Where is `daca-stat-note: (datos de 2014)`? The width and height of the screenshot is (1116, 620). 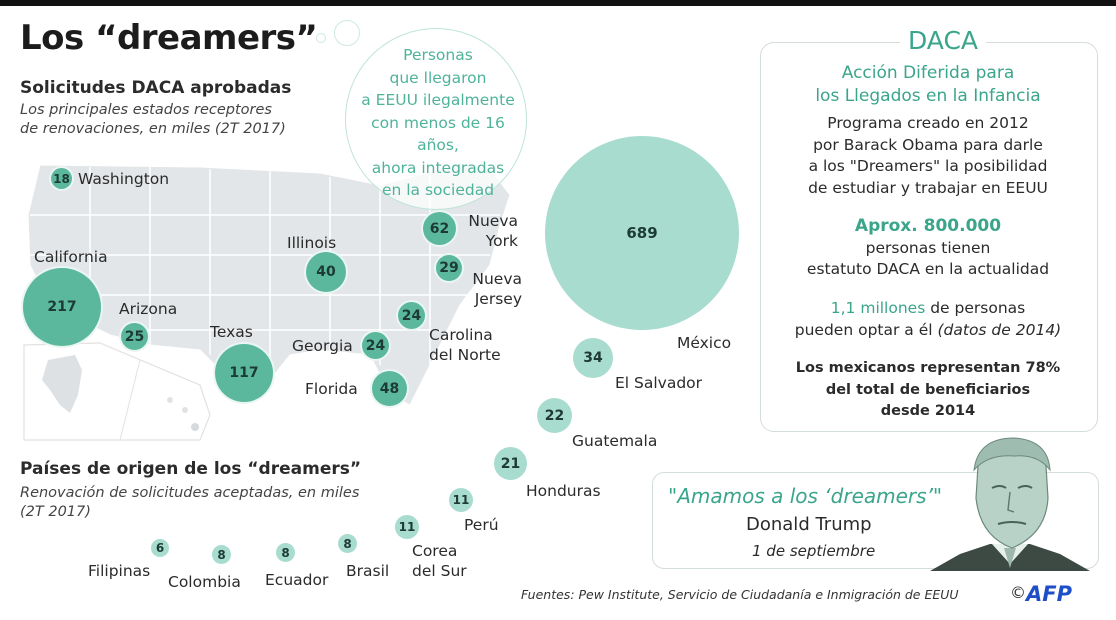 daca-stat-note: (datos de 2014) is located at coordinates (999, 329).